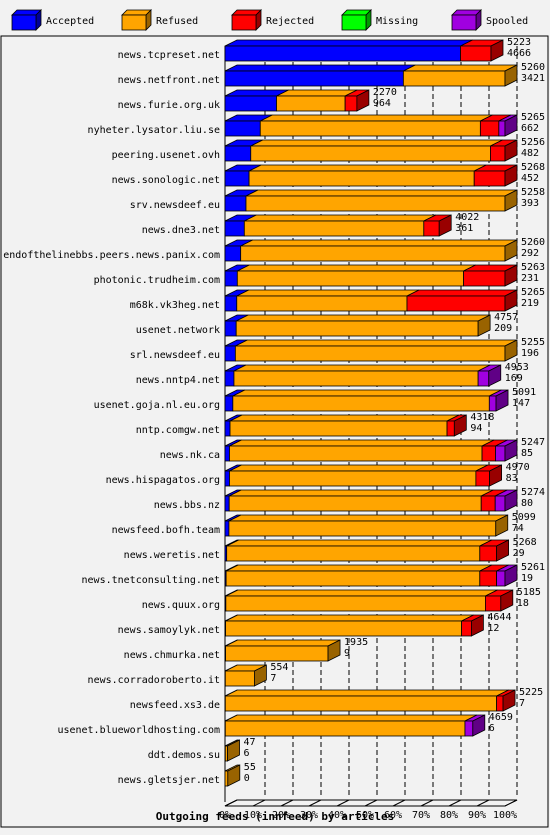  What do you see at coordinates (489, 20) in the screenshot?
I see `legend-item-spooled: Spooled` at bounding box center [489, 20].